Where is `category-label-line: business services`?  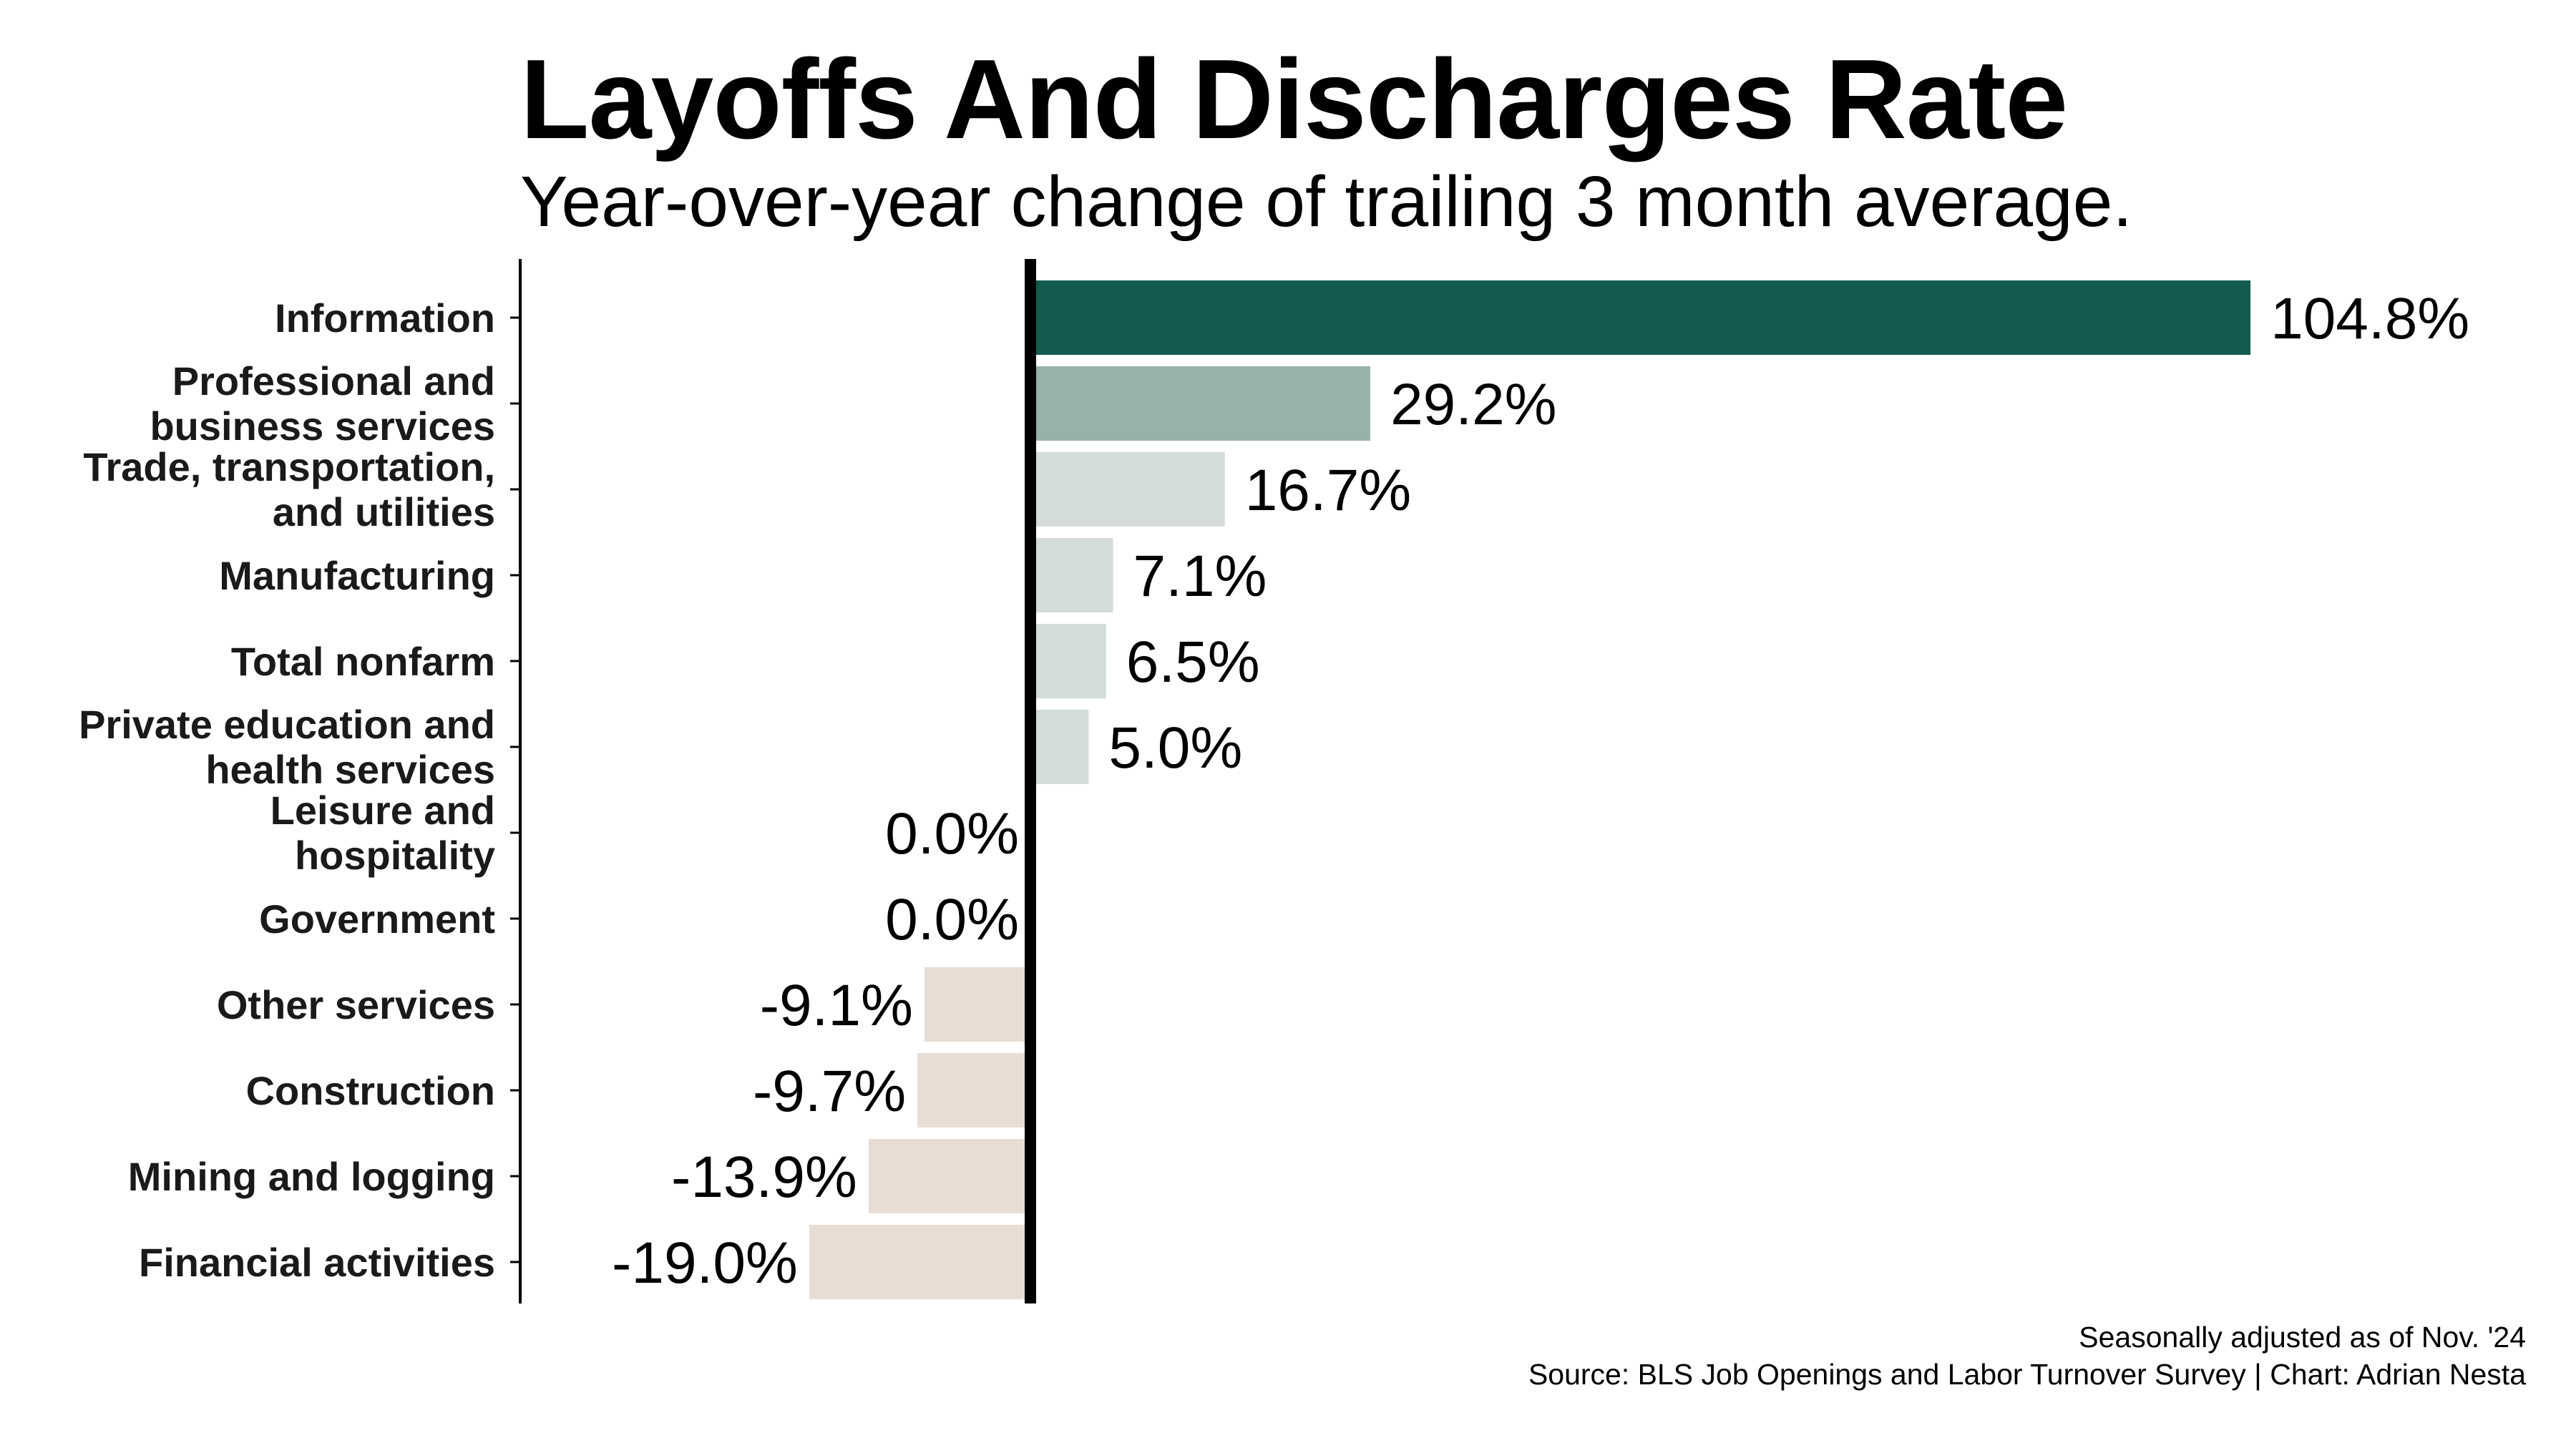
category-label-line: business services is located at coordinates (322, 426).